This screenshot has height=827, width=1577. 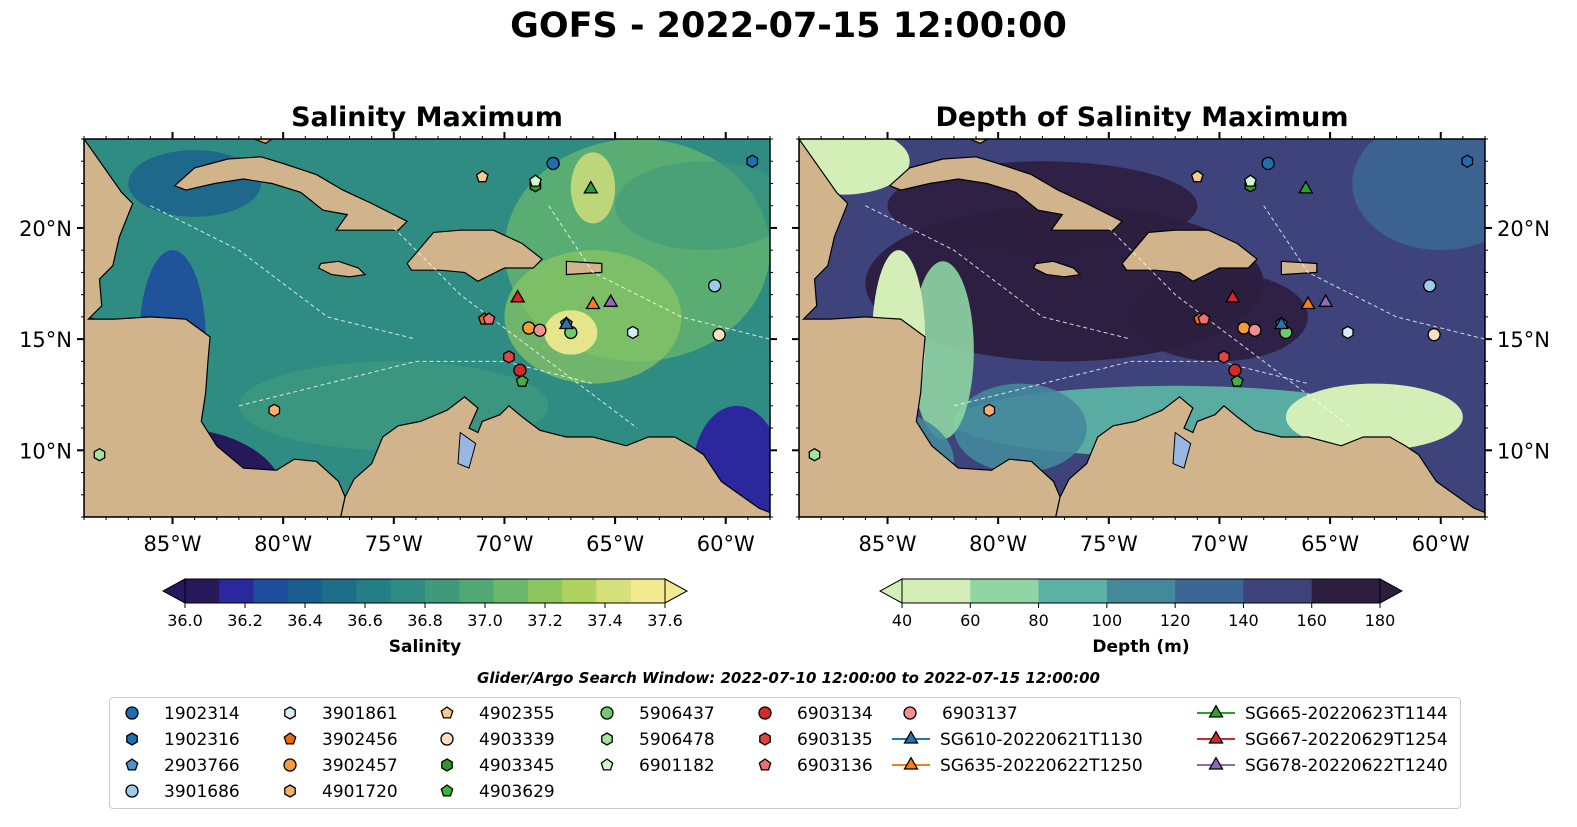 I want to click on legend-label: 6903135, so click(x=835, y=740).